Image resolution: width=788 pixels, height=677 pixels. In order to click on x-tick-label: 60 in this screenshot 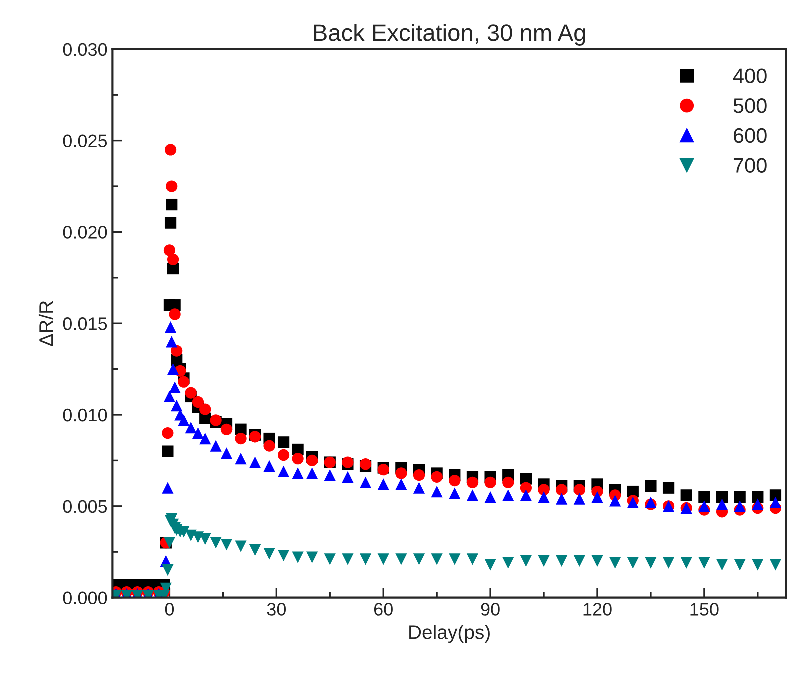, I will do `click(383, 609)`.